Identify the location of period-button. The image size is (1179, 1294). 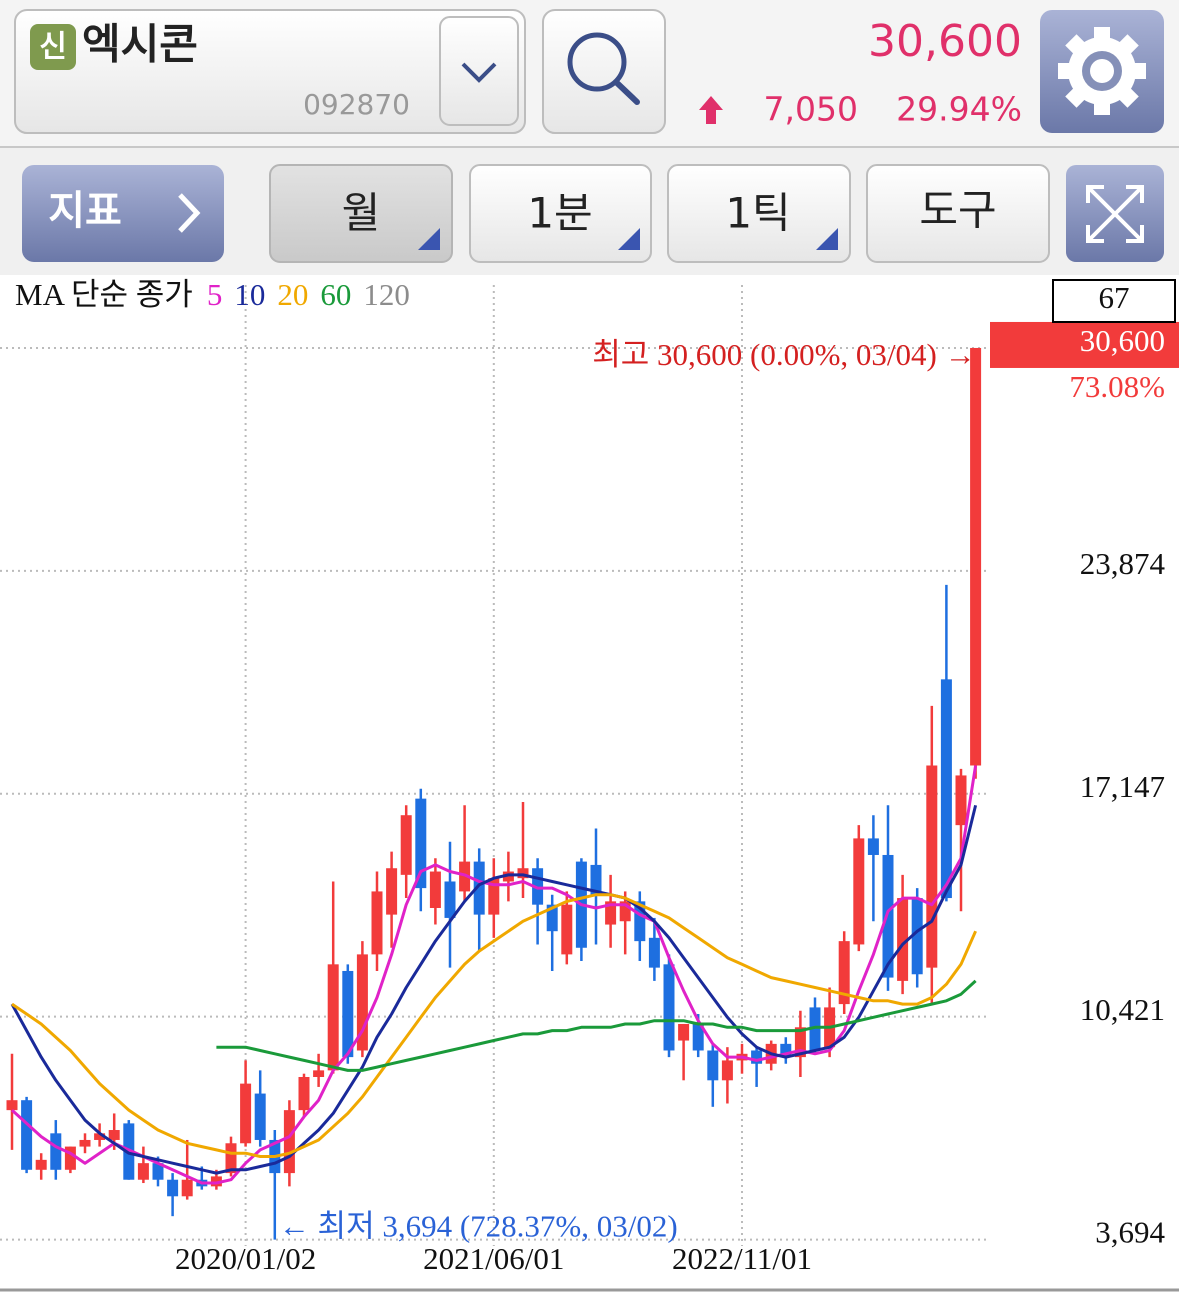
(361, 213).